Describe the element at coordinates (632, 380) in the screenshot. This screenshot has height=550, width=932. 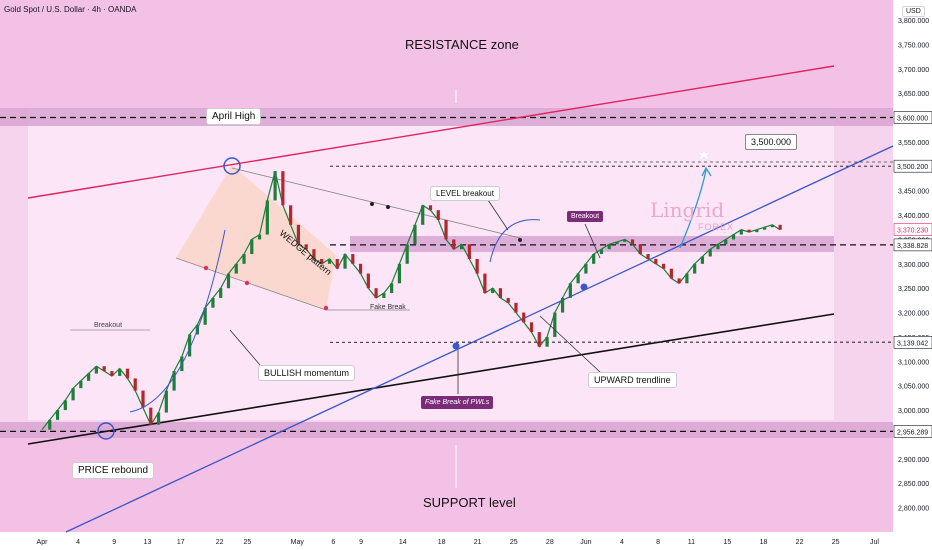
I see `upward-trendline-label: UPWARD trendline` at that location.